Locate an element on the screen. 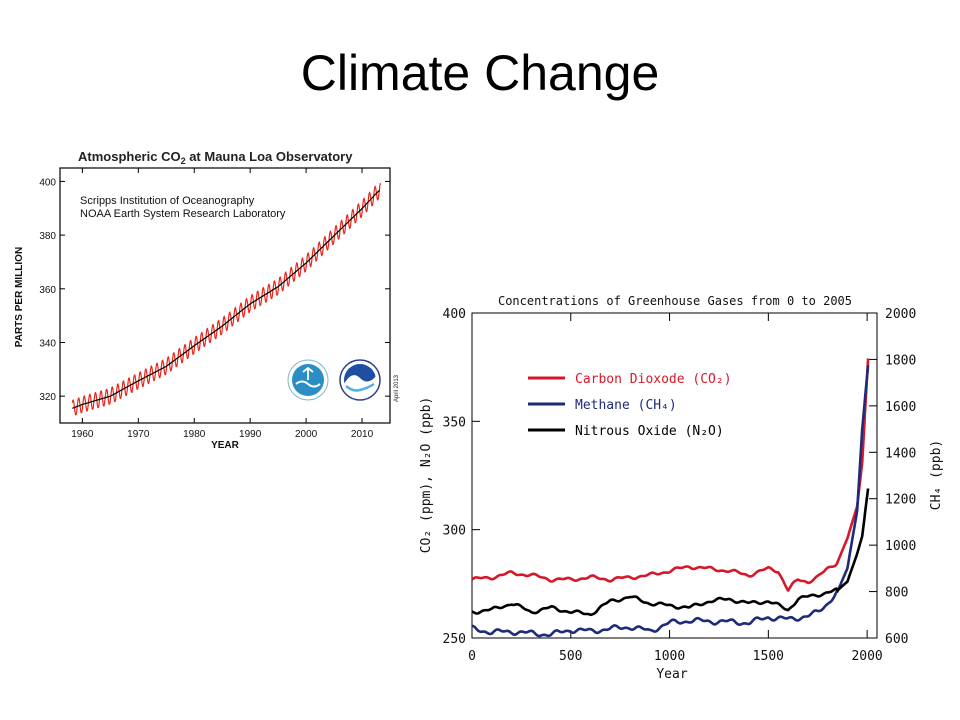  chart1-x-tick-label: 1960 is located at coordinates (82, 434).